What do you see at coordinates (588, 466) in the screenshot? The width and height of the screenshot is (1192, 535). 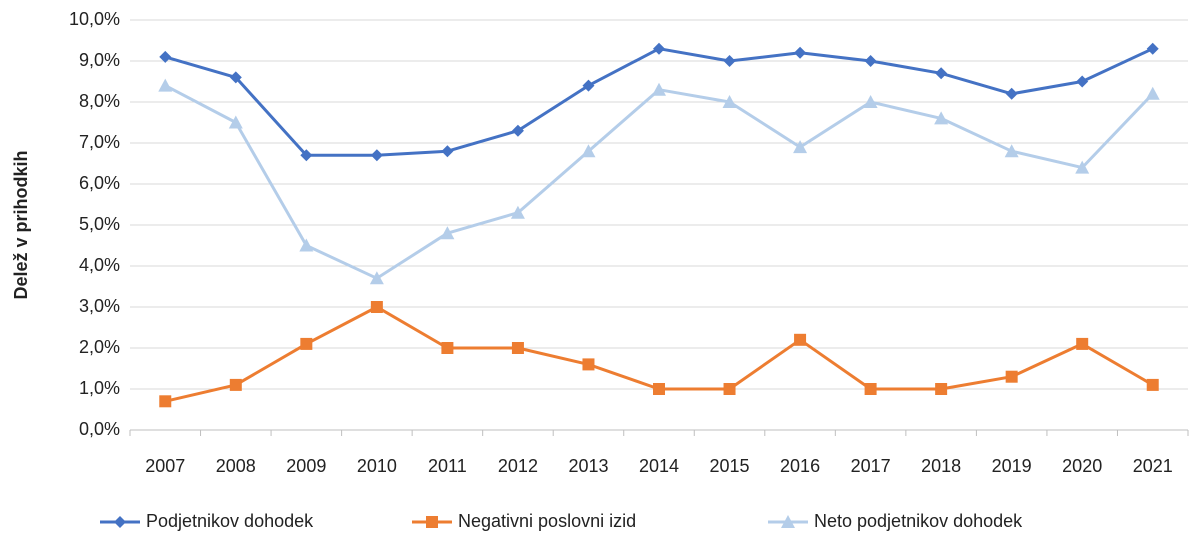 I see `x-tick-label: 2013` at bounding box center [588, 466].